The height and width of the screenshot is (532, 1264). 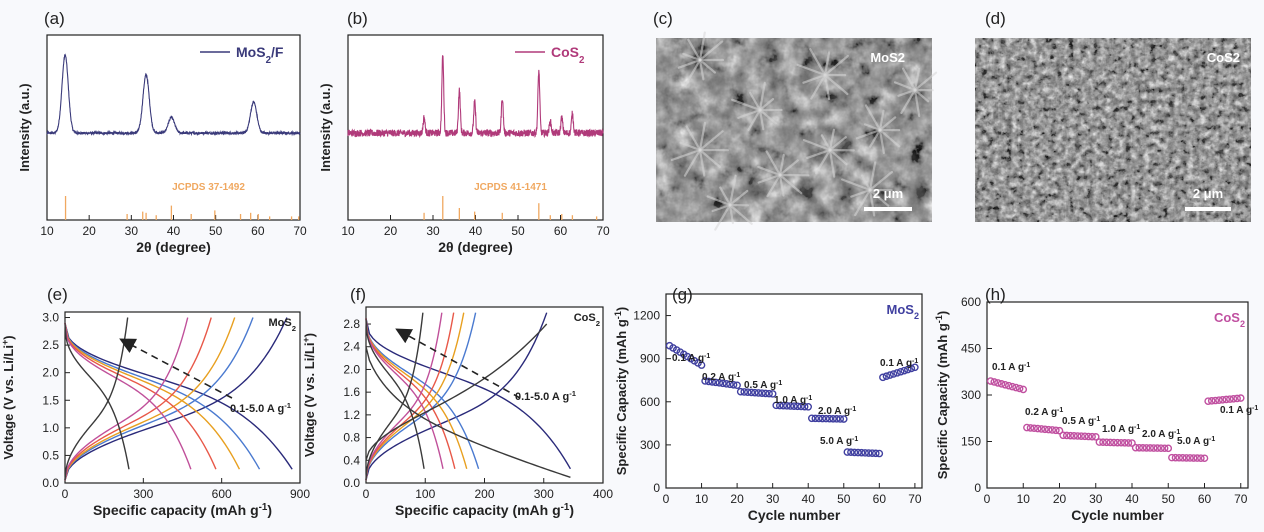 What do you see at coordinates (456, 392) in the screenshot?
I see `cd-f-first-charge` at bounding box center [456, 392].